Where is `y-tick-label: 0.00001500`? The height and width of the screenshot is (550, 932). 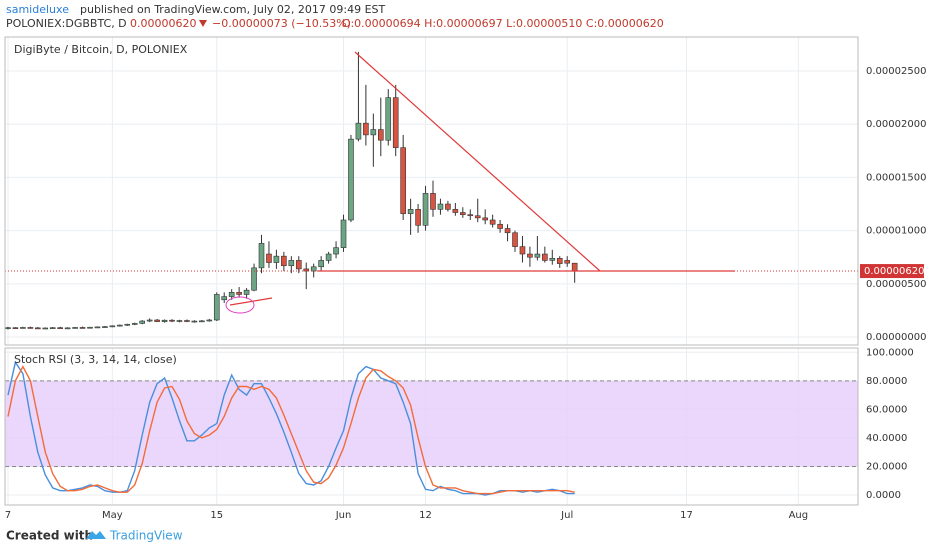
y-tick-label: 0.00001500 is located at coordinates (896, 177).